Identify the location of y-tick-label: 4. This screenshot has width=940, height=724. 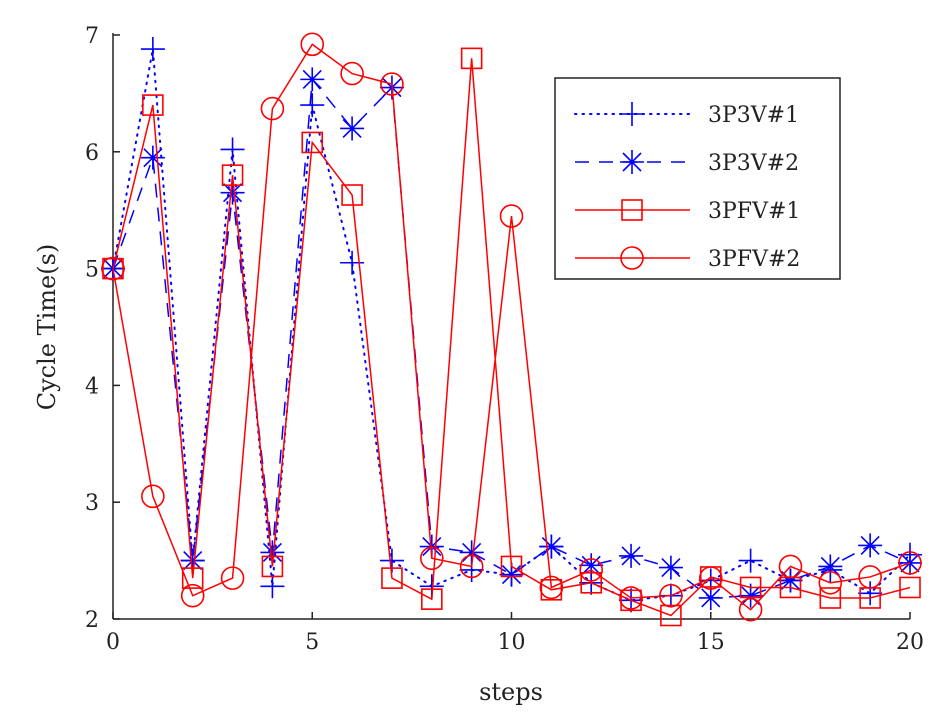
(92, 386).